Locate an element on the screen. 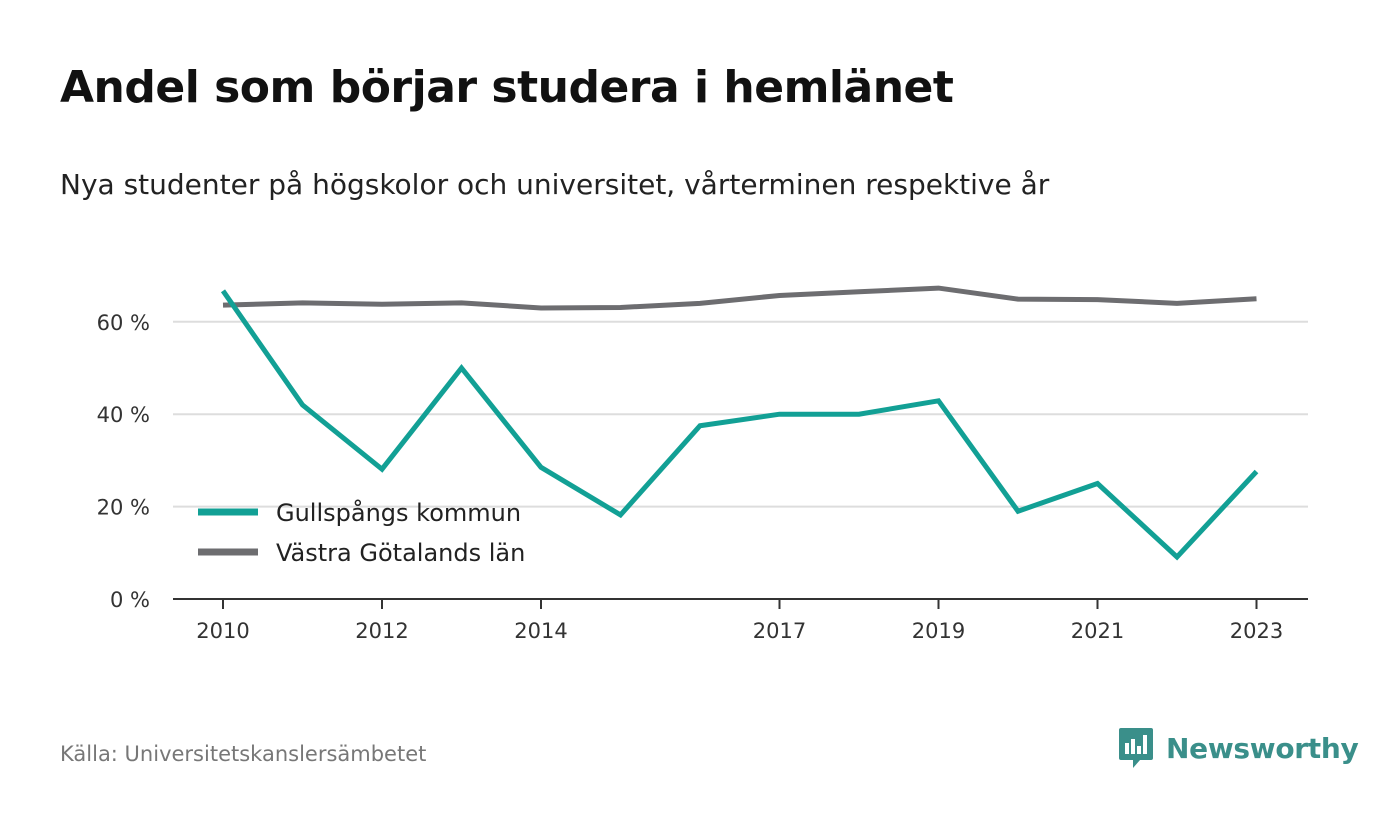 This screenshot has width=1400, height=831. x-axis-ticks: 2010 2012 2014 2017 2019 2021 2023 is located at coordinates (739, 621).